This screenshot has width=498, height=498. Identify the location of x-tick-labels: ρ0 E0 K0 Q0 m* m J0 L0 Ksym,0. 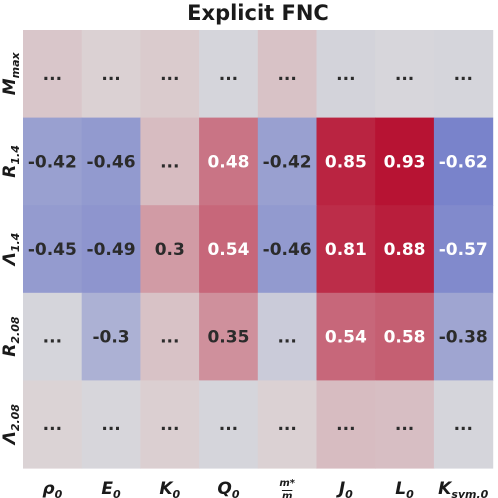
(265, 488).